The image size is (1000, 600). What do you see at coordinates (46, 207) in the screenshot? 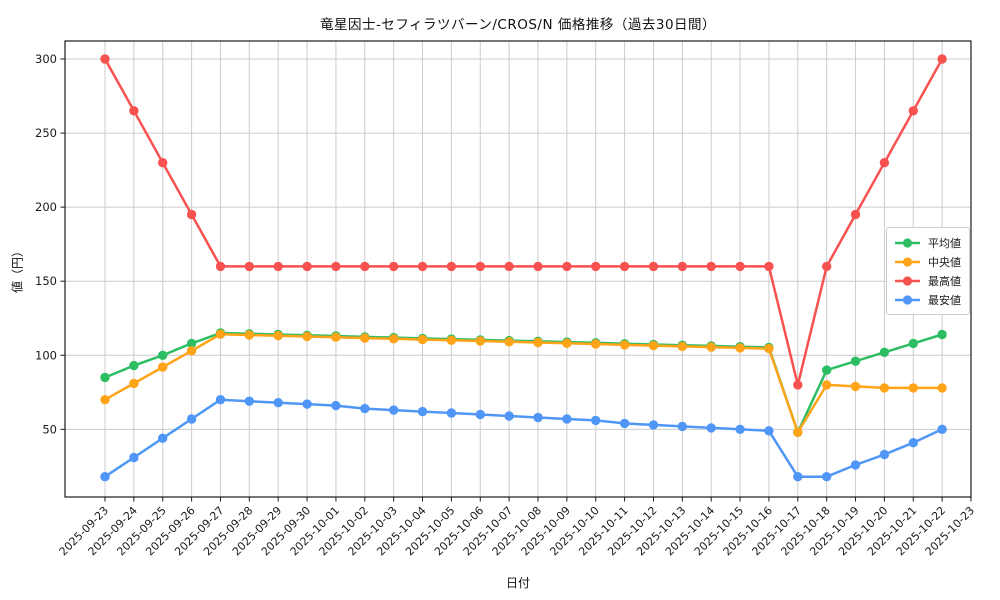
I see `y-tick-label: 200` at bounding box center [46, 207].